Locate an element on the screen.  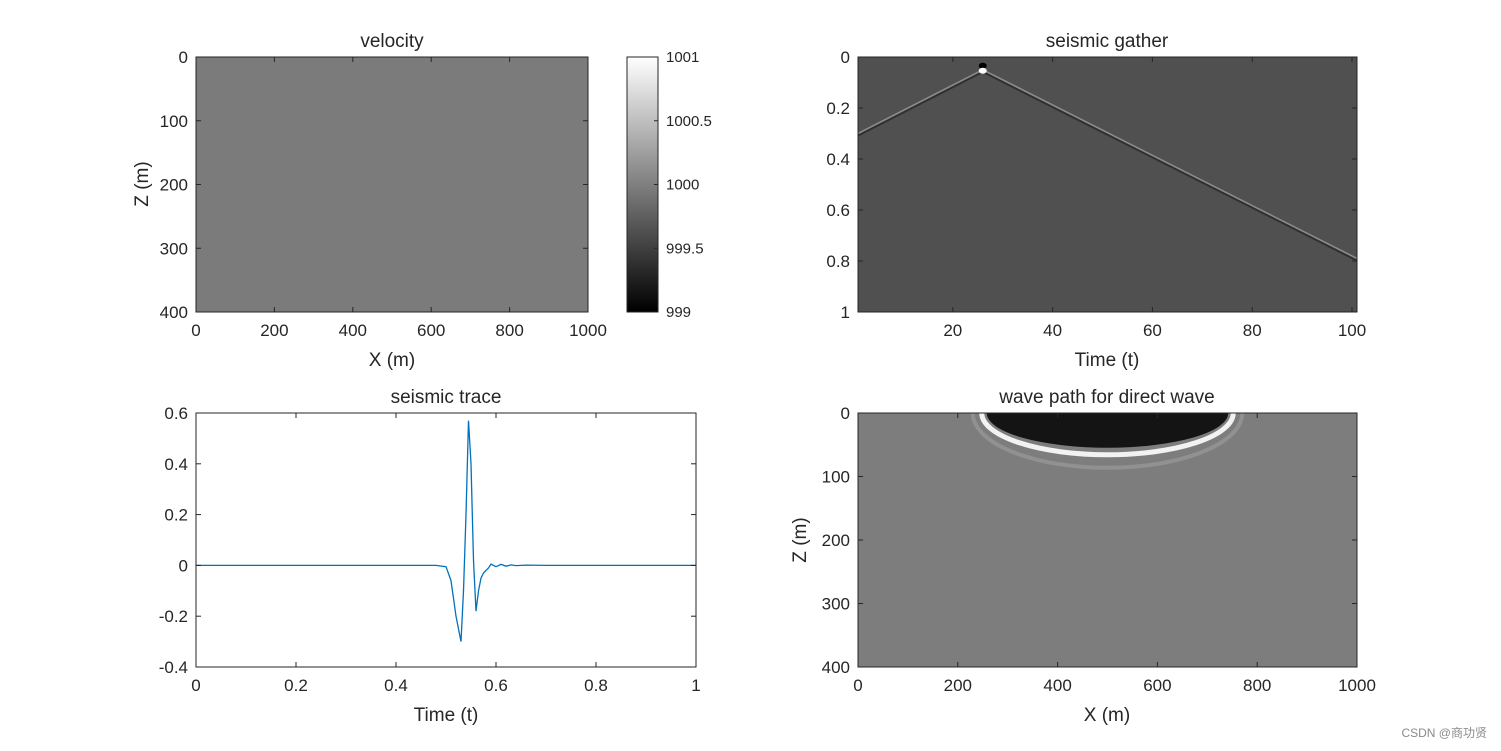
trace-ytick-label: 0.6 is located at coordinates (176, 413).